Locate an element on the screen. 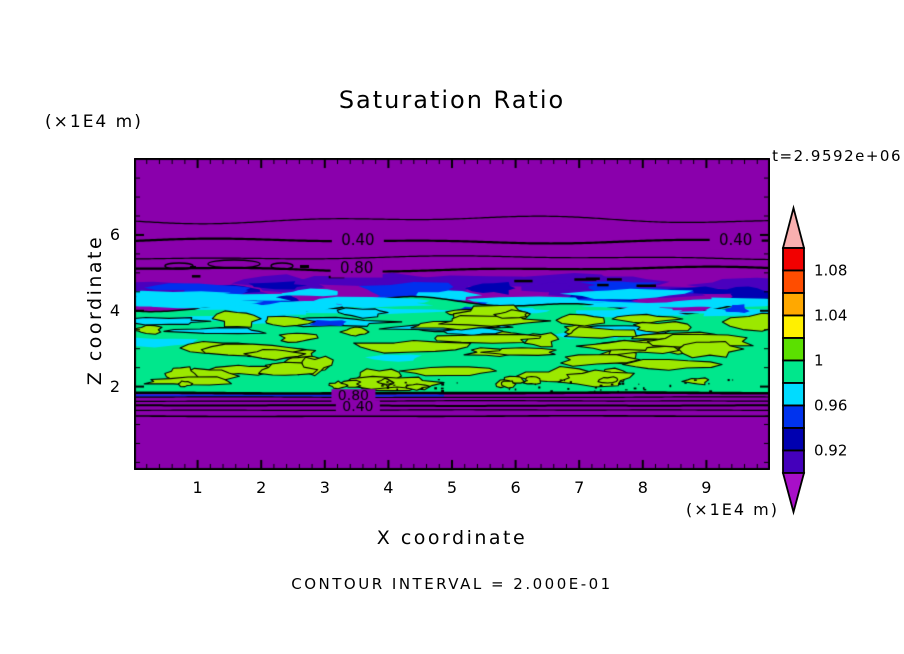 The image size is (904, 654). colorbar-tick-label: 1.08 is located at coordinates (830, 271).